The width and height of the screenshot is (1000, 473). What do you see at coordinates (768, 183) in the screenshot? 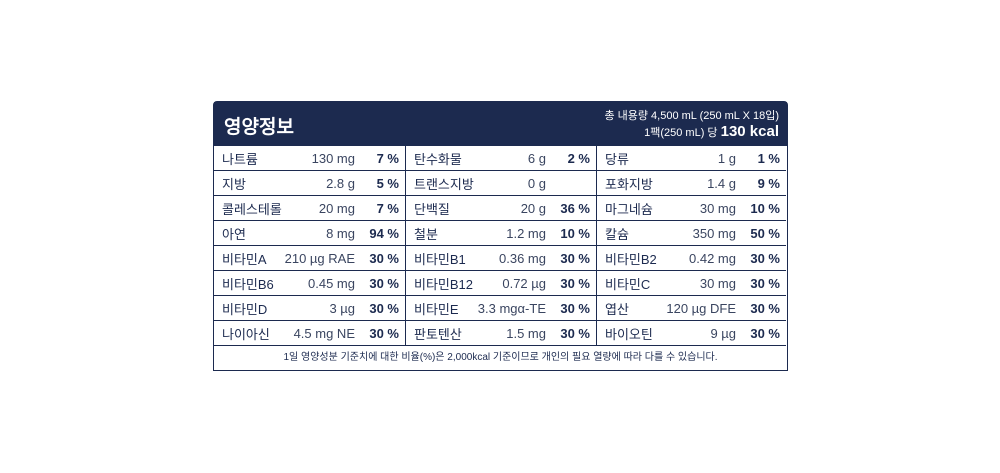
I see `nutrient-percent: 9 %` at bounding box center [768, 183].